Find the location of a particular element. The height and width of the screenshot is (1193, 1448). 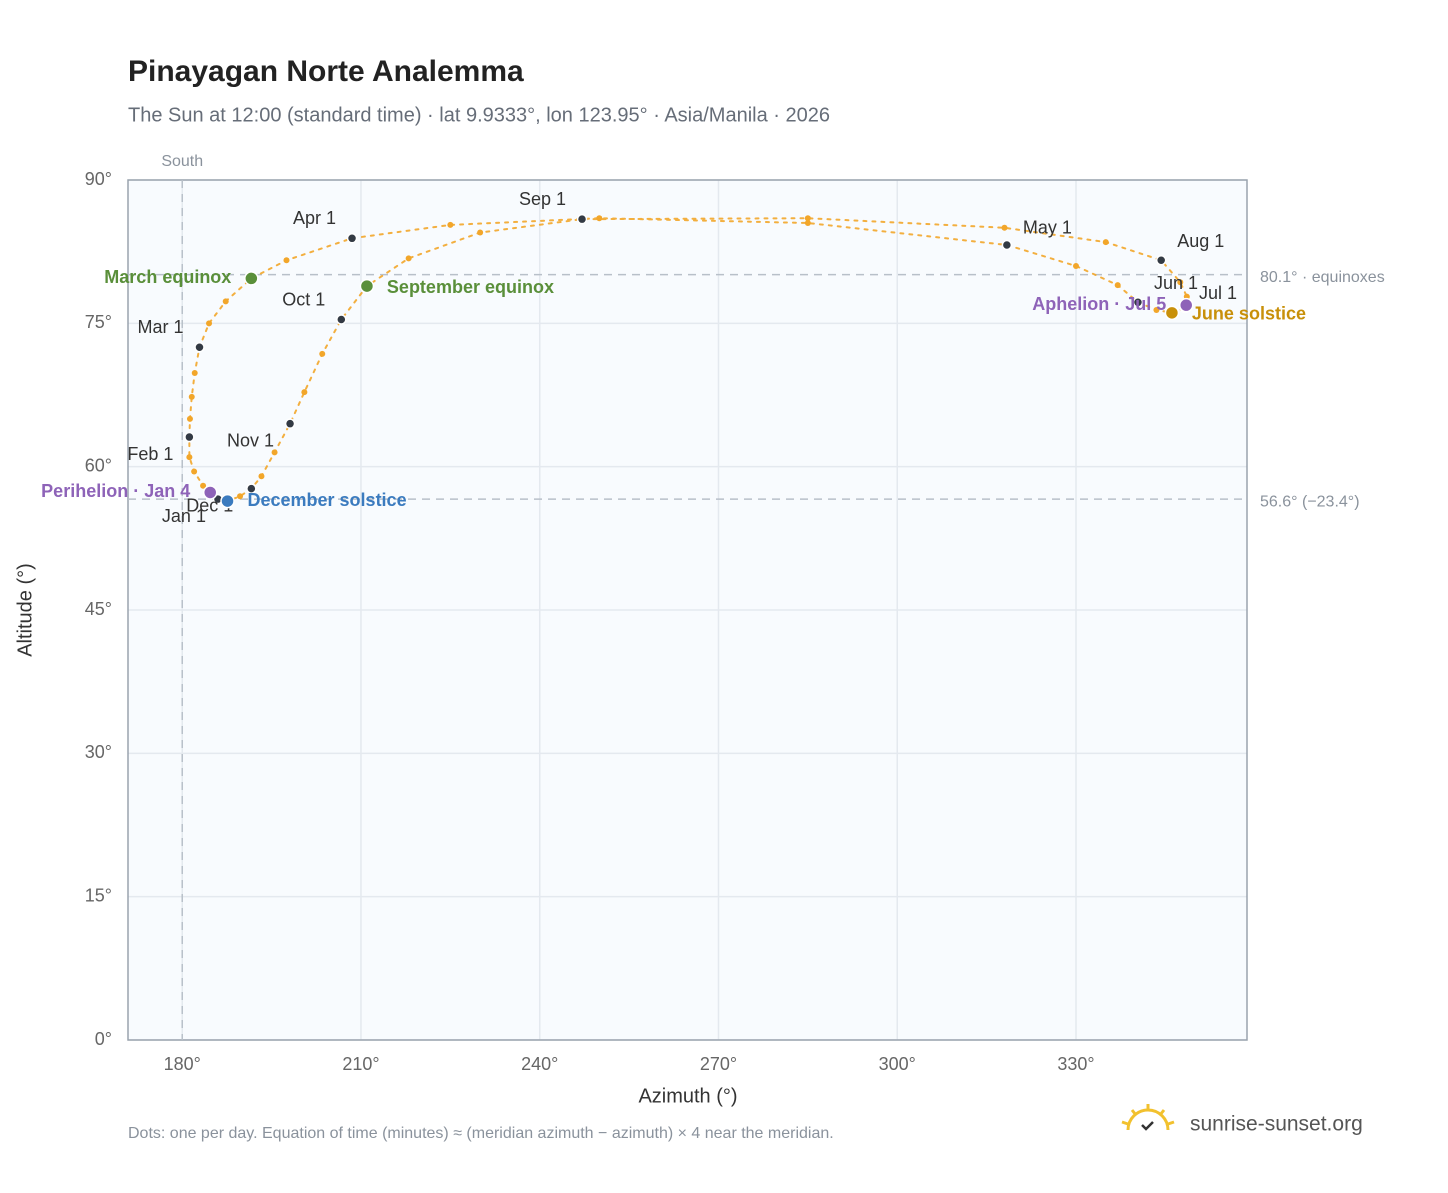

event-label: March equinox is located at coordinates (167, 277).